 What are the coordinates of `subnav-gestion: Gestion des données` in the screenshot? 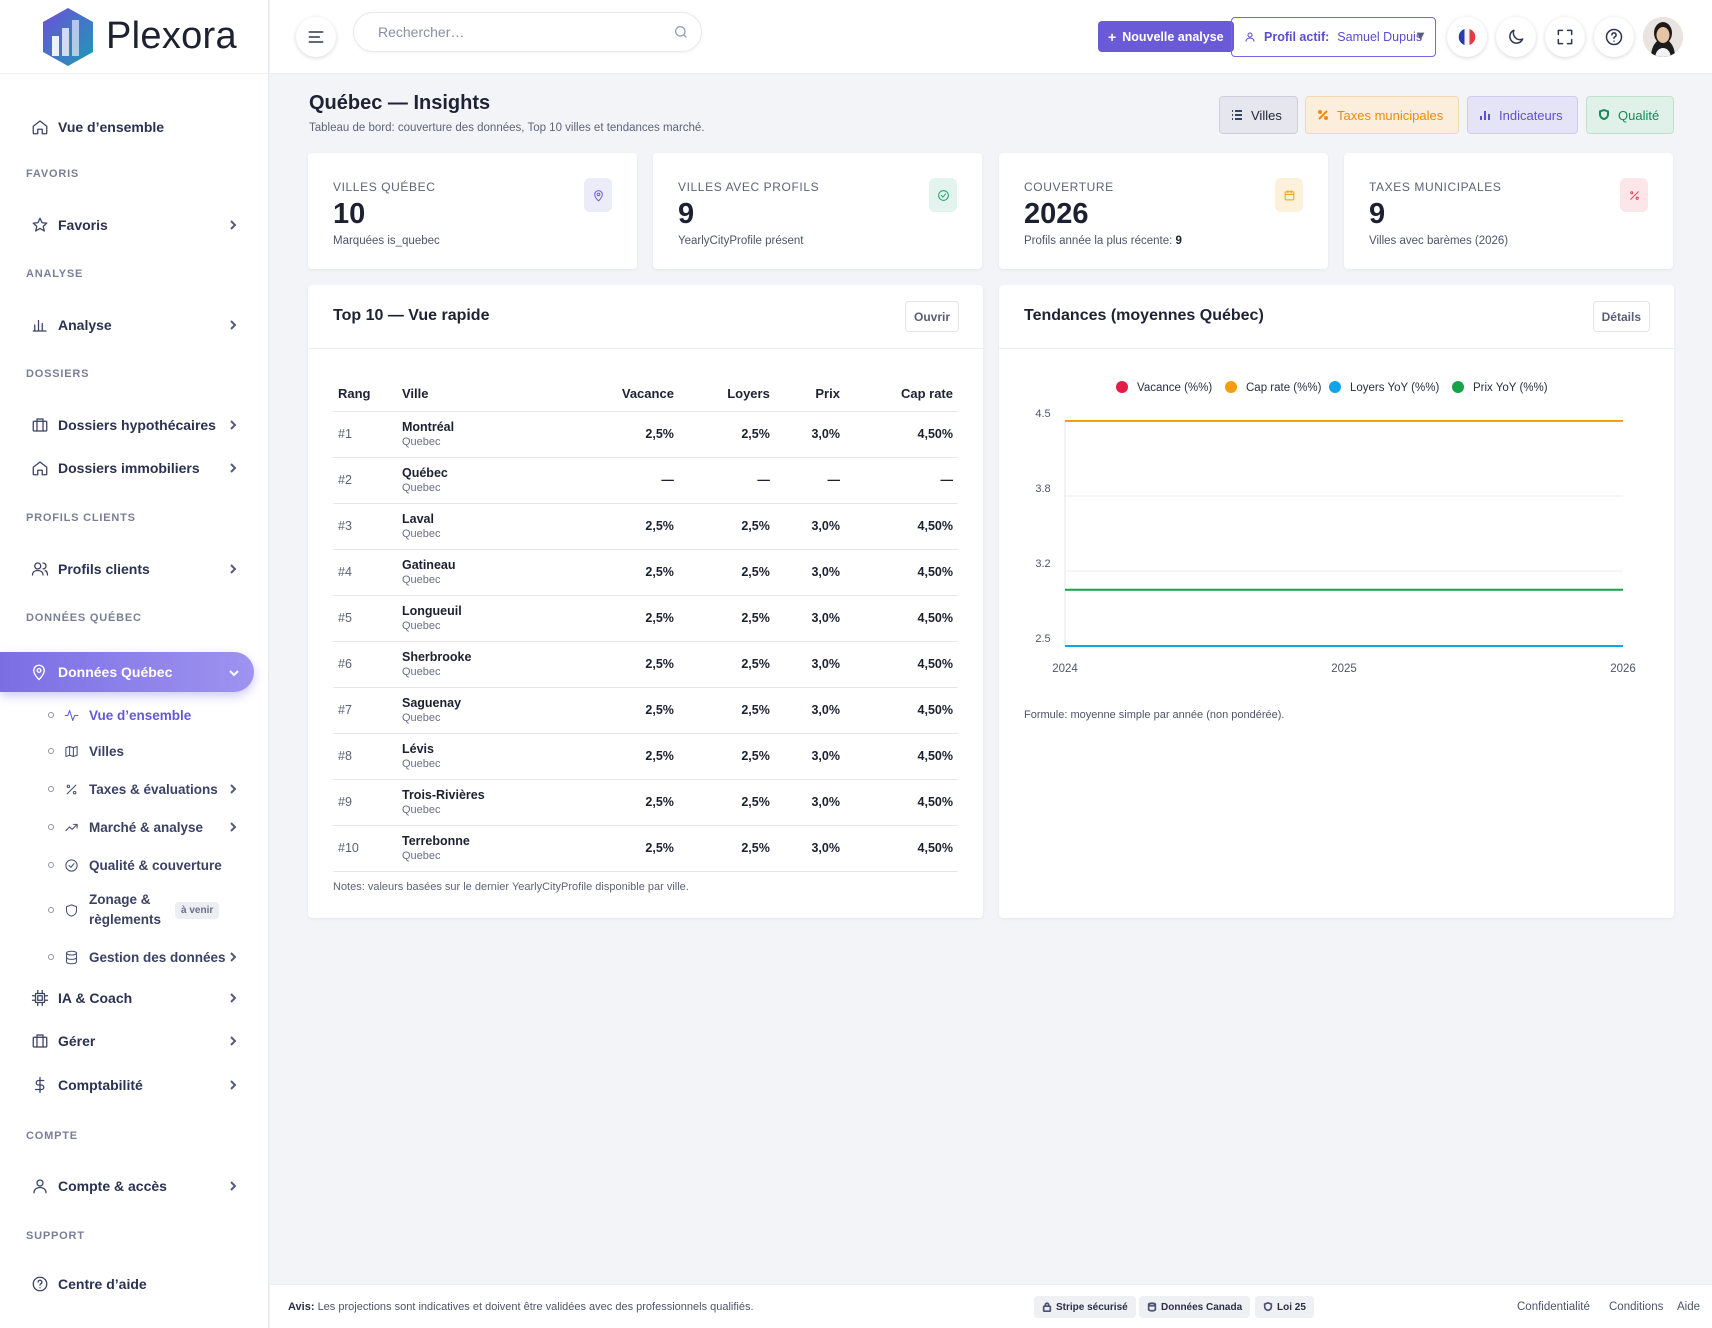 It's located at (134, 957).